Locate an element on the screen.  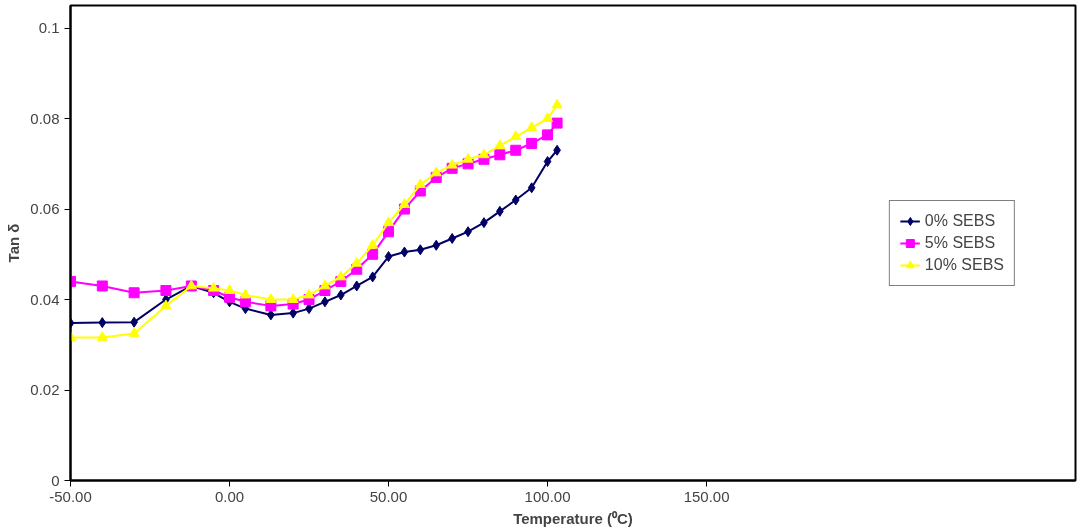
y-tick-label: 0.02 is located at coordinates (45, 390).